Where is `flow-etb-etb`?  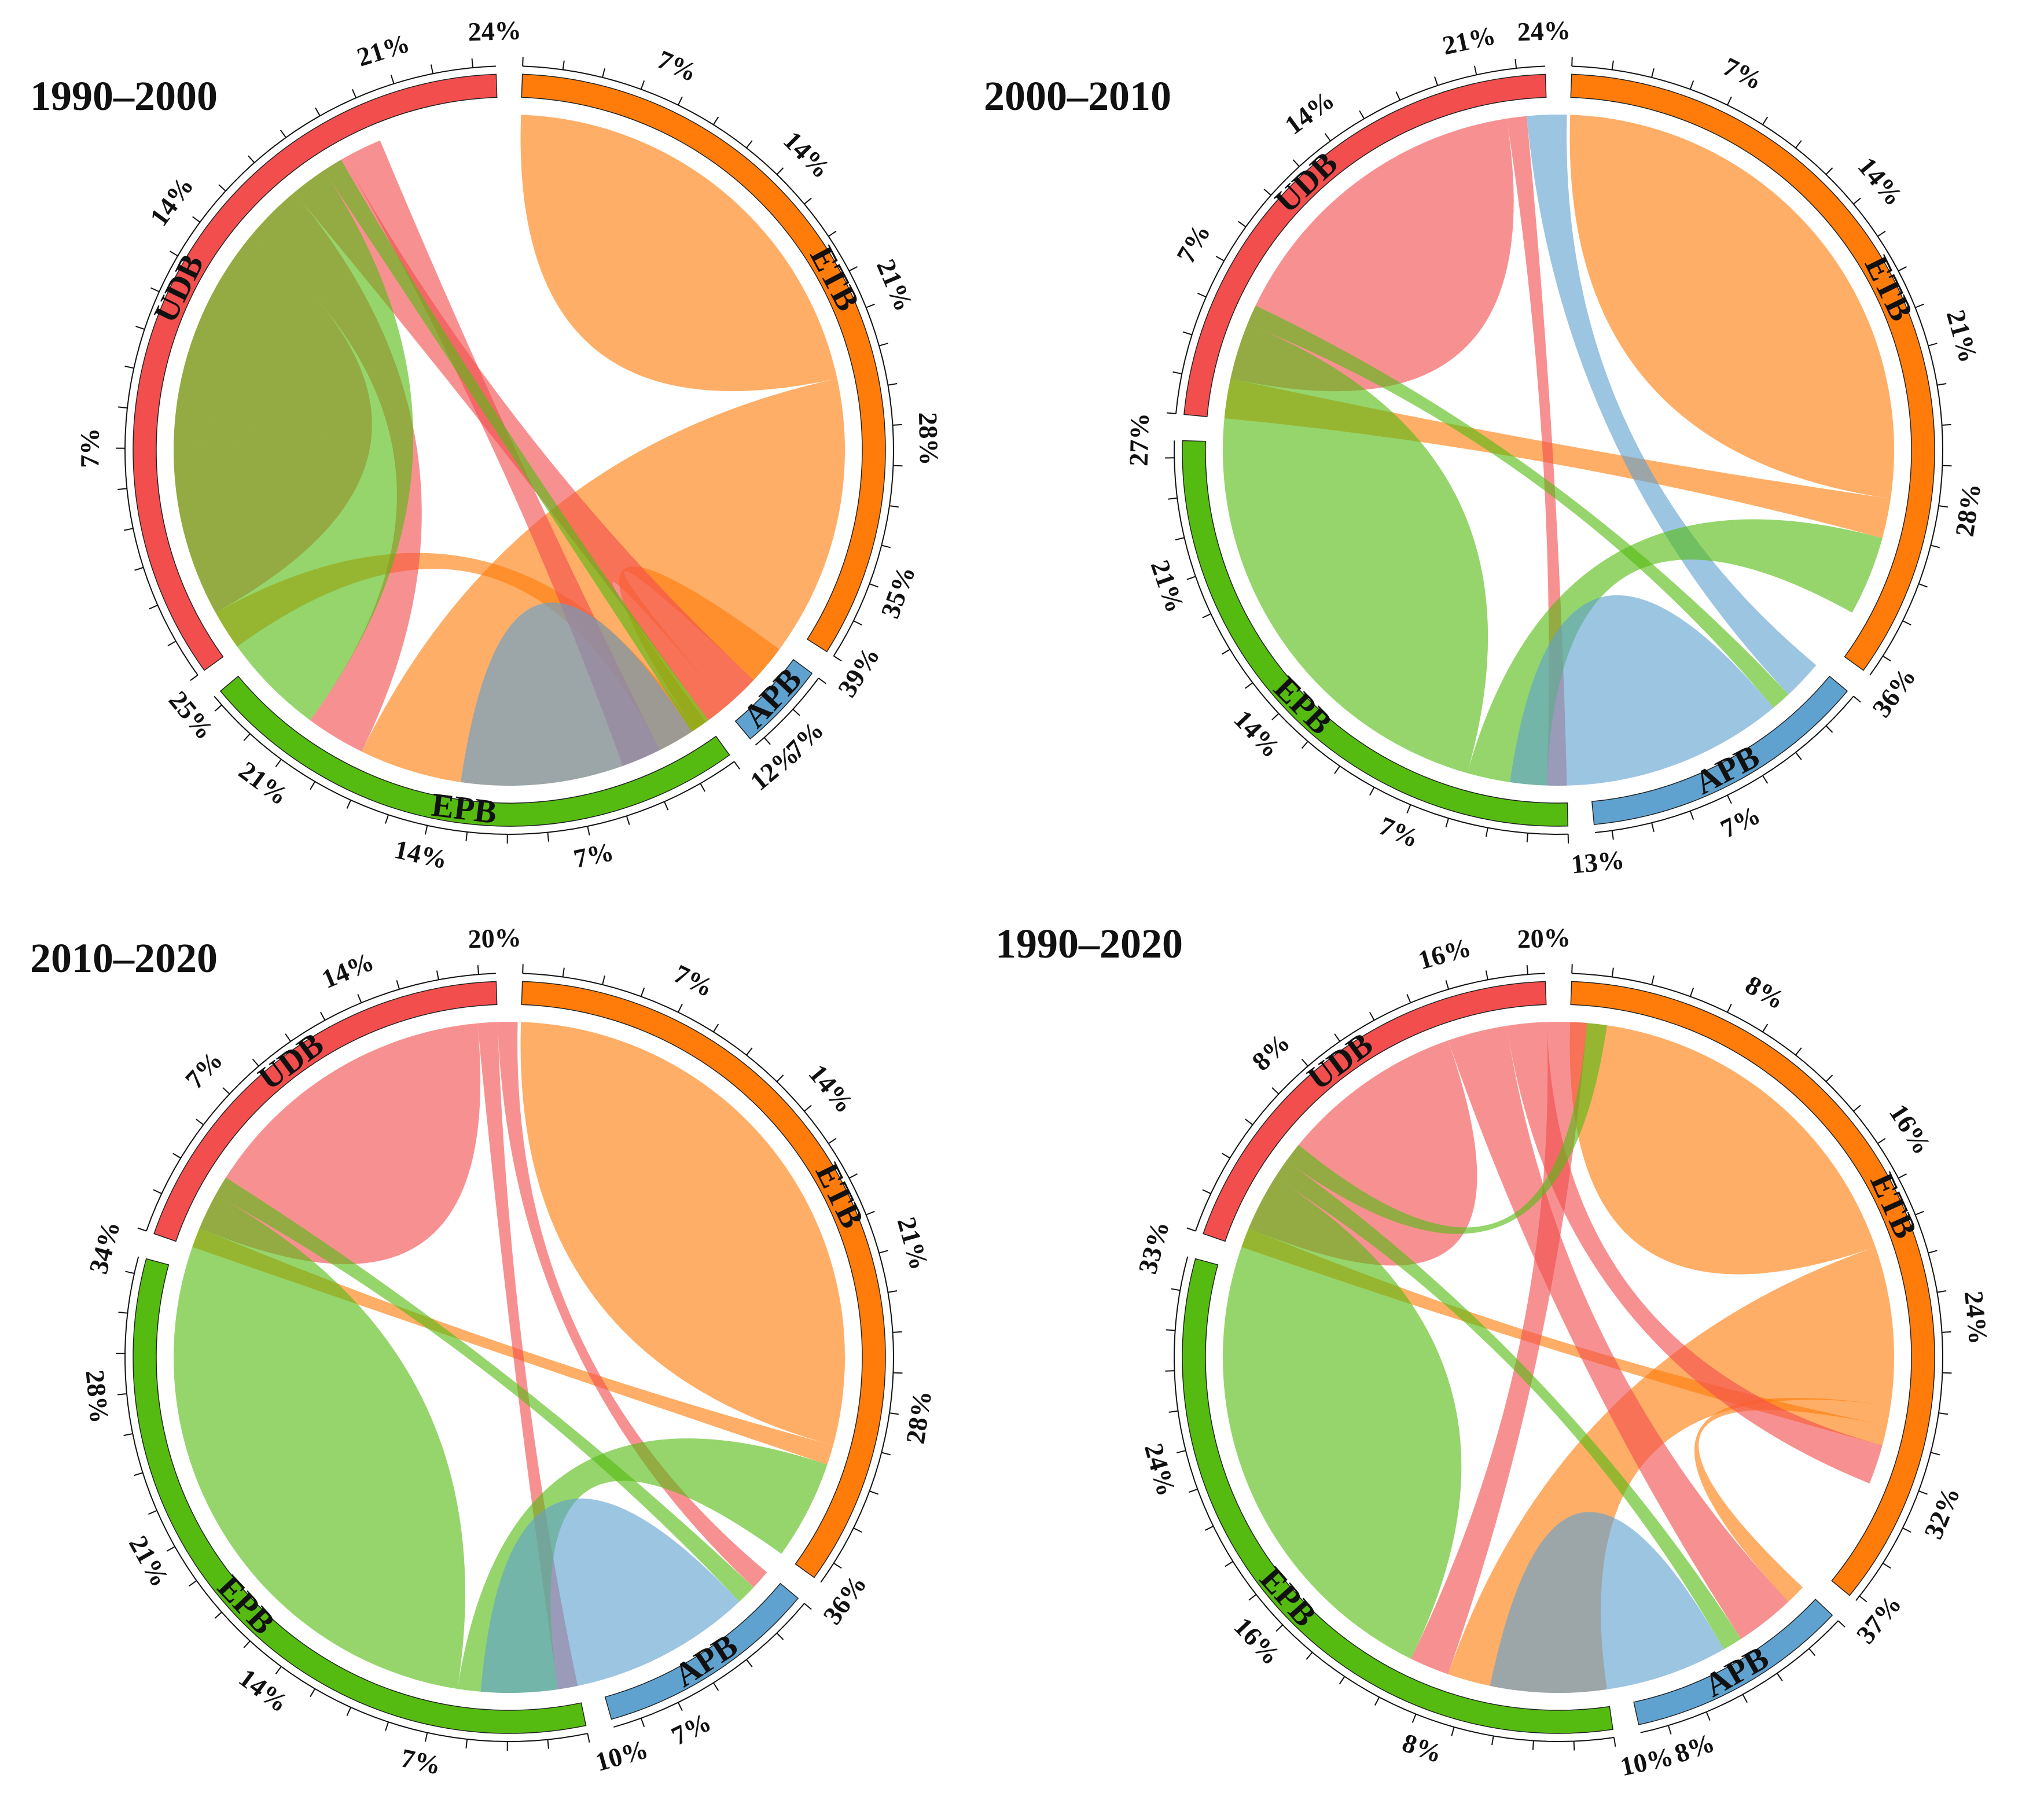 flow-etb-etb is located at coordinates (1722, 1148).